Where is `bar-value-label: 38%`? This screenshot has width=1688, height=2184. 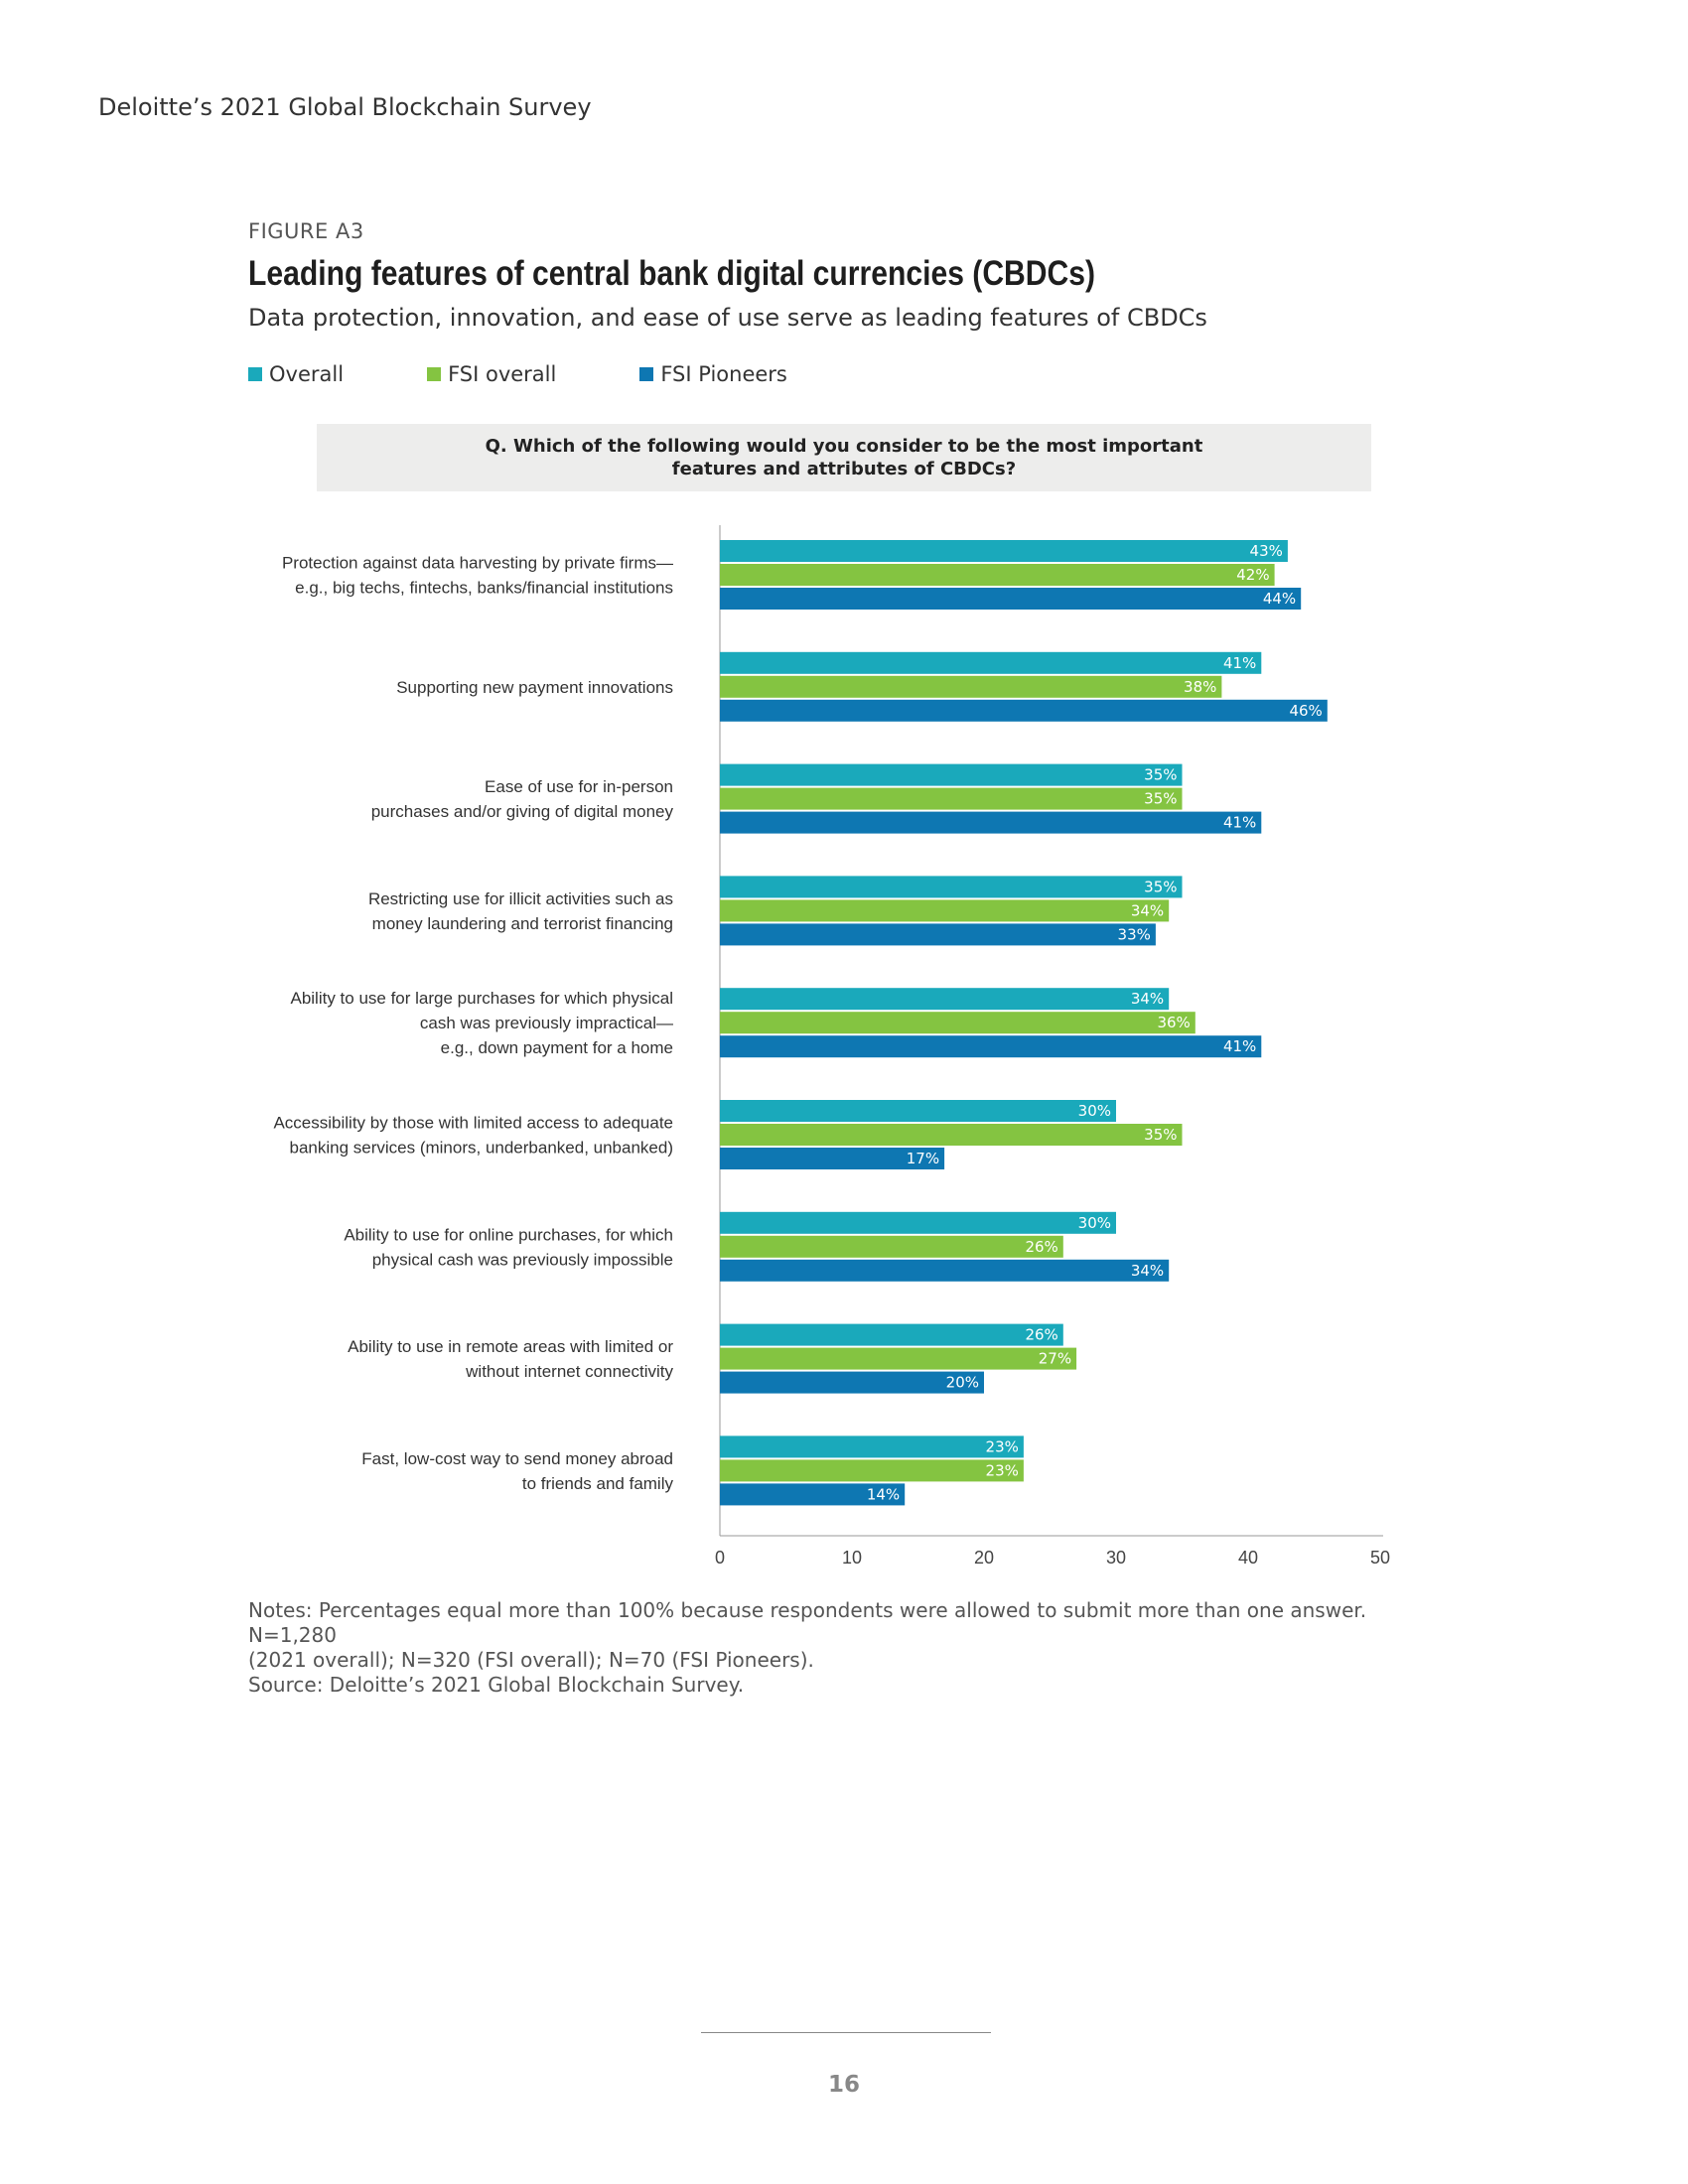
bar-value-label: 38% is located at coordinates (1200, 687).